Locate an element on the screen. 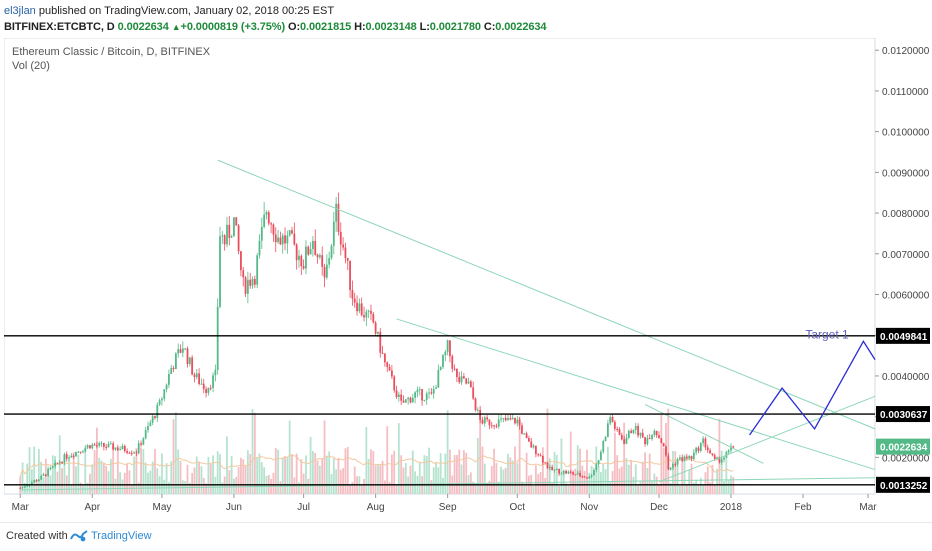 The width and height of the screenshot is (932, 551). author-link: el3jlan is located at coordinates (20, 11).